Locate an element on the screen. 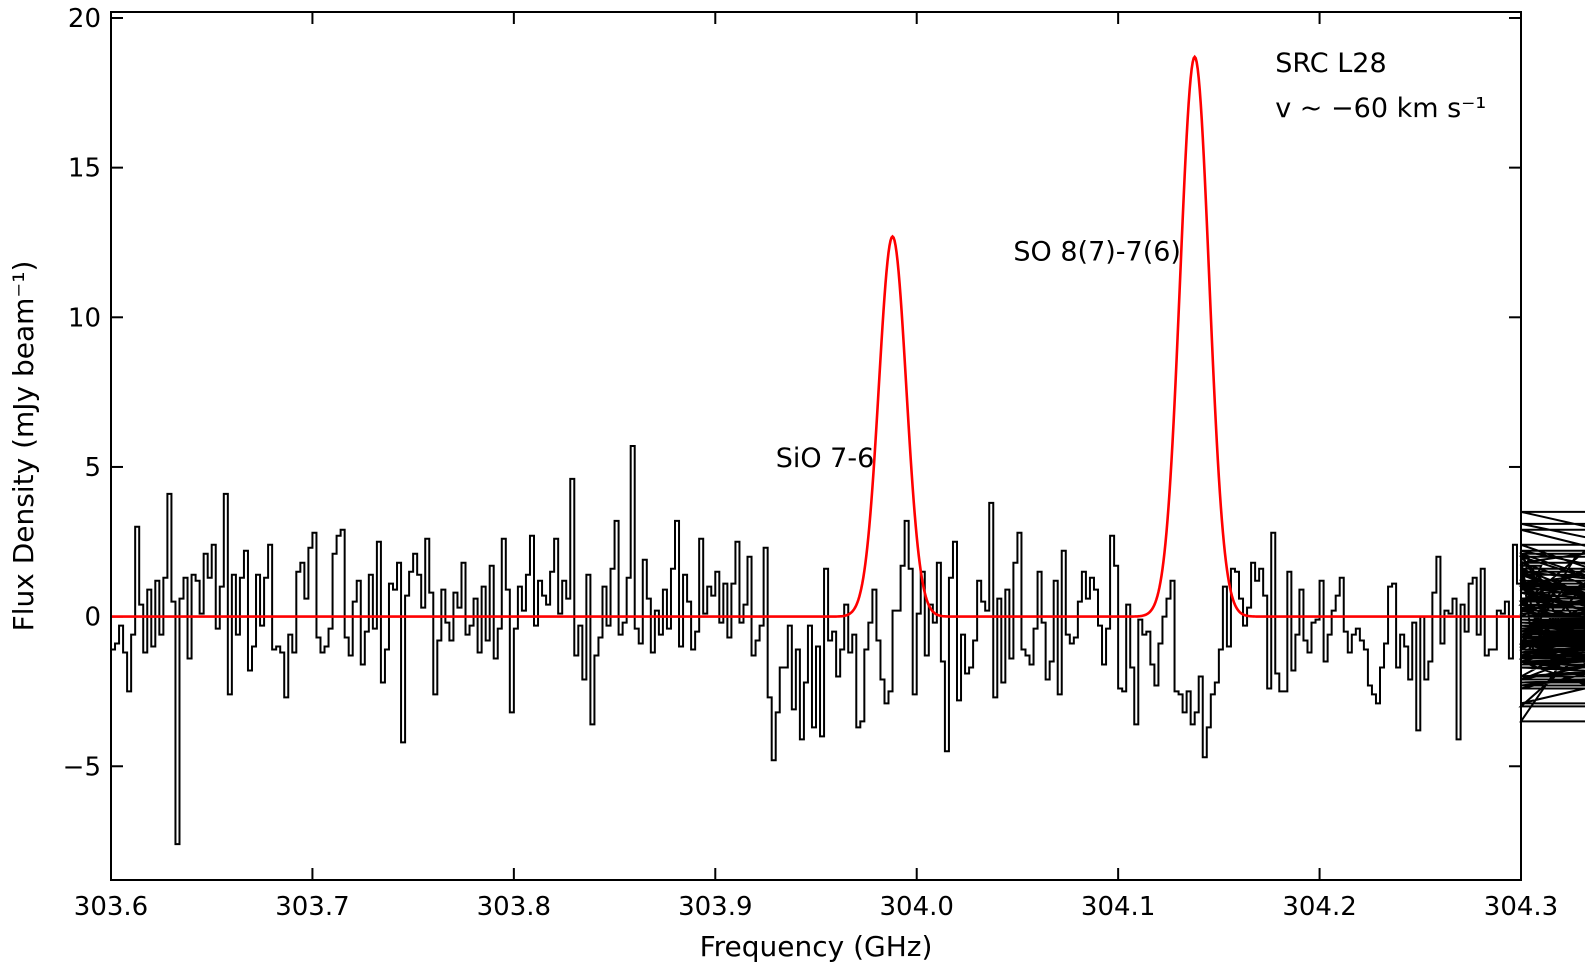 Image resolution: width=1585 pixels, height=979 pixels. annotation-0: SiO 7-6 is located at coordinates (825, 458).